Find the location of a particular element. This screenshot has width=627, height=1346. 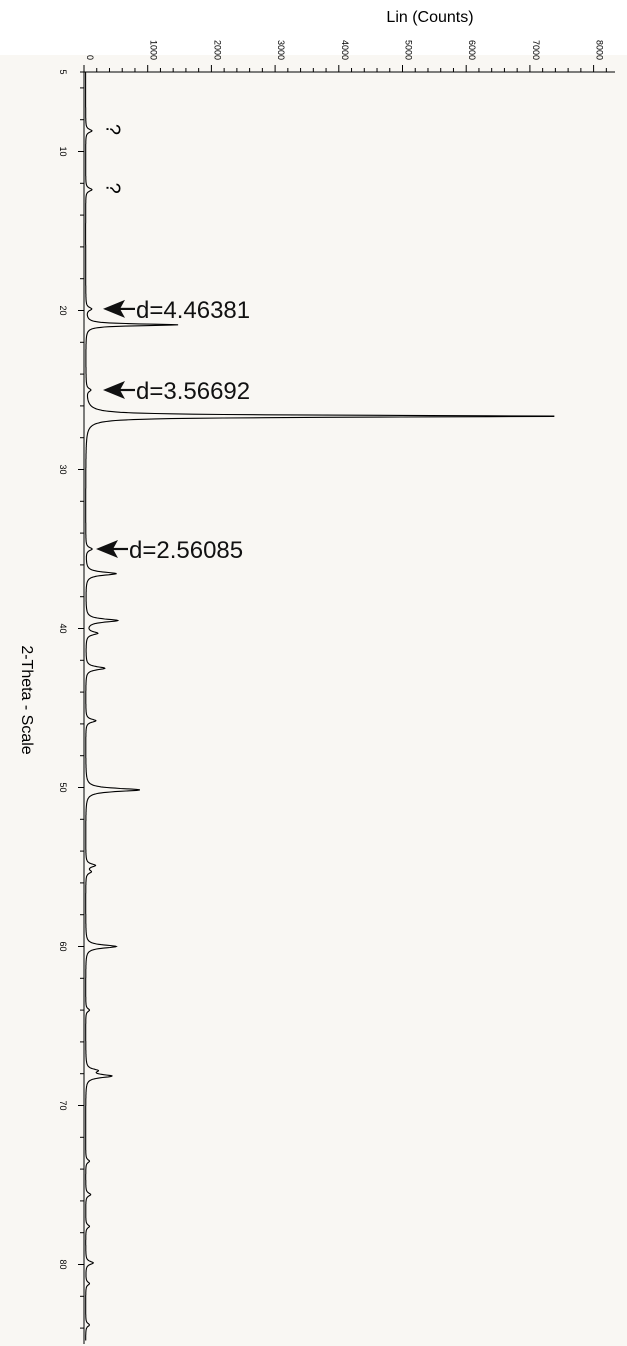

y-tick-label: 7000 is located at coordinates (536, 50).